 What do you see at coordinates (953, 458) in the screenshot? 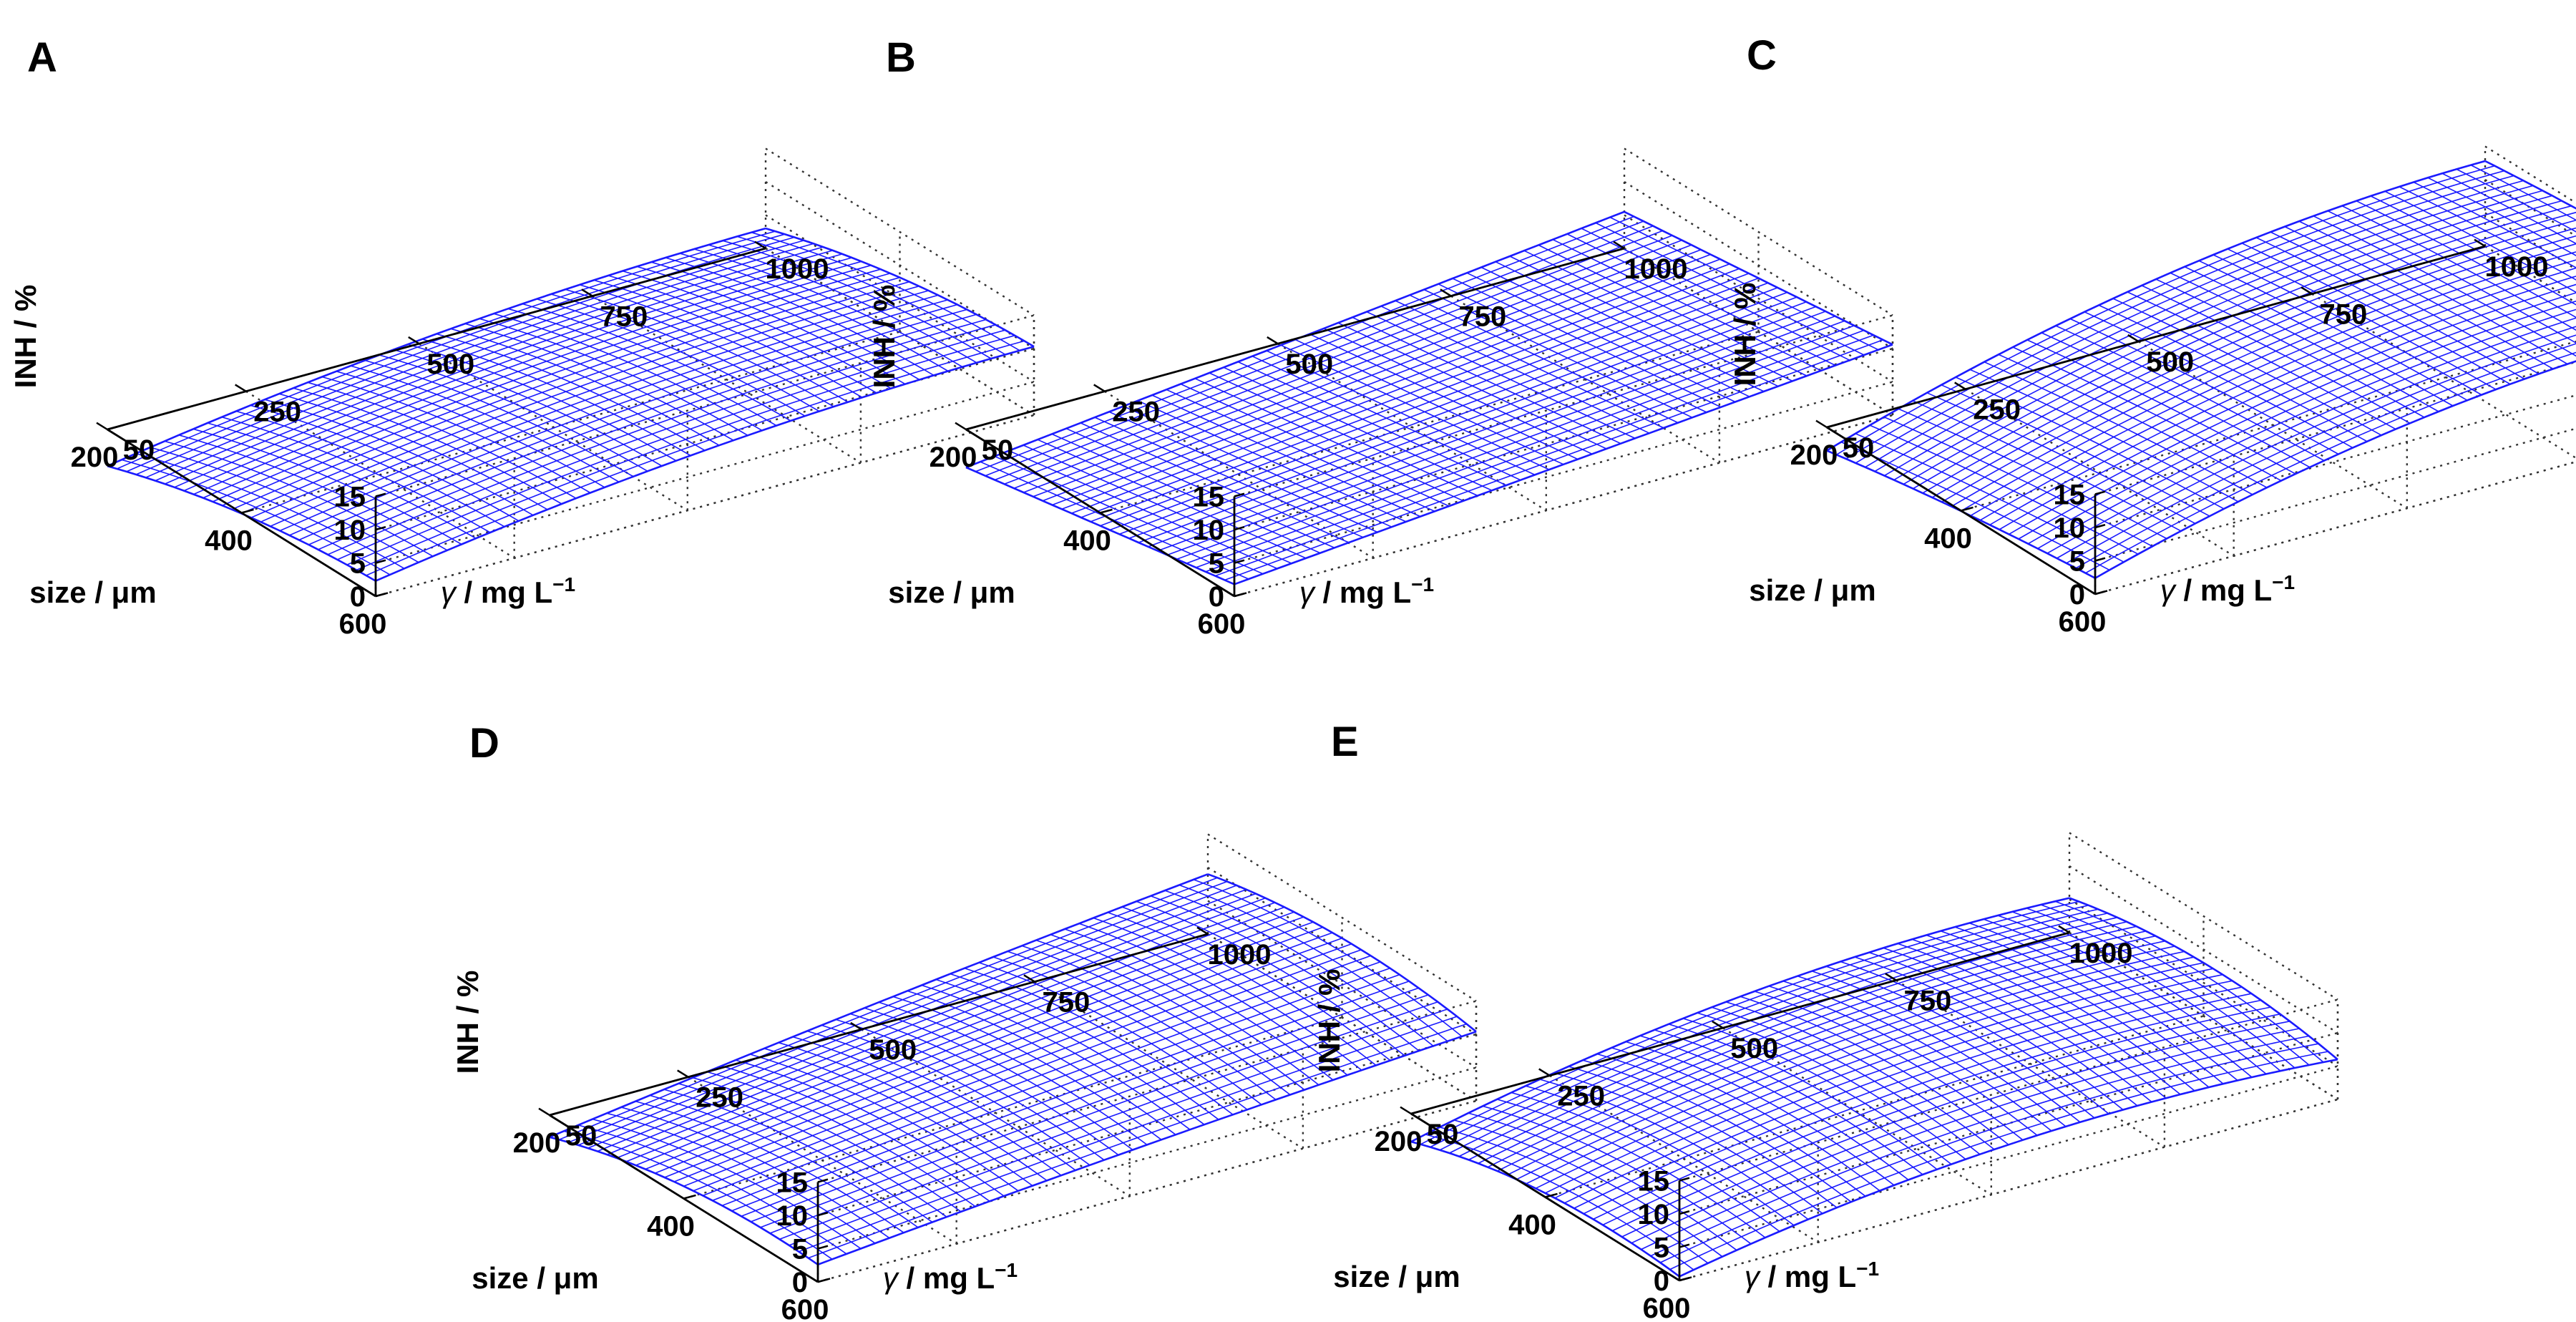
I see `size-tick-label: 200` at bounding box center [953, 458].